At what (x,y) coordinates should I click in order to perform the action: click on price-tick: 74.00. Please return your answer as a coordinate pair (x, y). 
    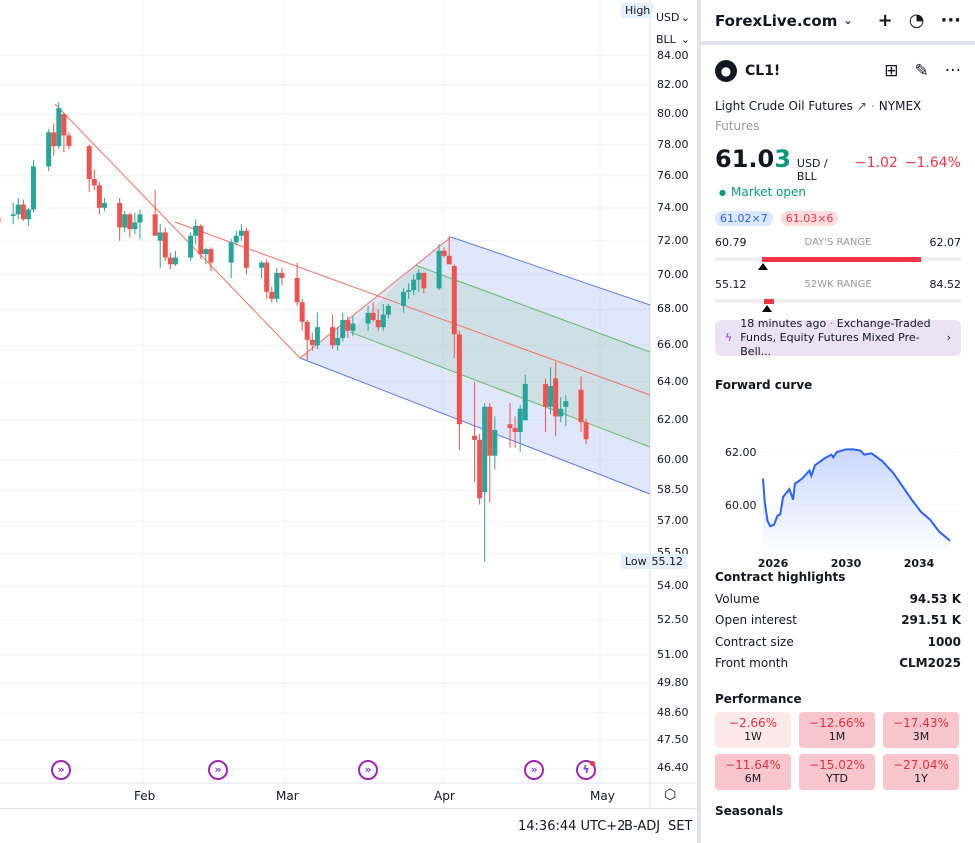
    Looking at the image, I should click on (673, 207).